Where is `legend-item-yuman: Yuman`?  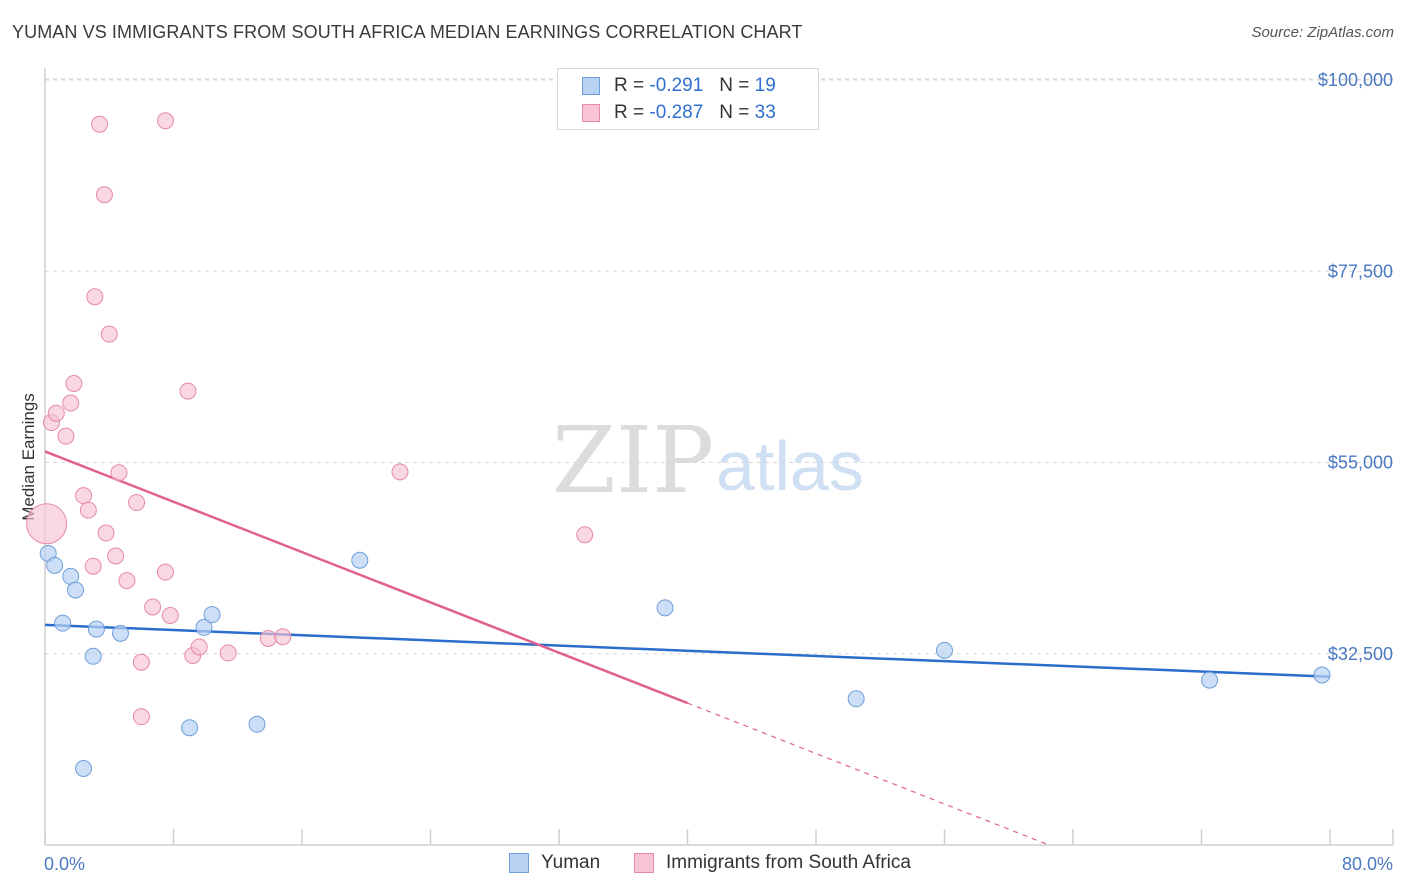
legend-item-yuman: Yuman is located at coordinates (554, 863).